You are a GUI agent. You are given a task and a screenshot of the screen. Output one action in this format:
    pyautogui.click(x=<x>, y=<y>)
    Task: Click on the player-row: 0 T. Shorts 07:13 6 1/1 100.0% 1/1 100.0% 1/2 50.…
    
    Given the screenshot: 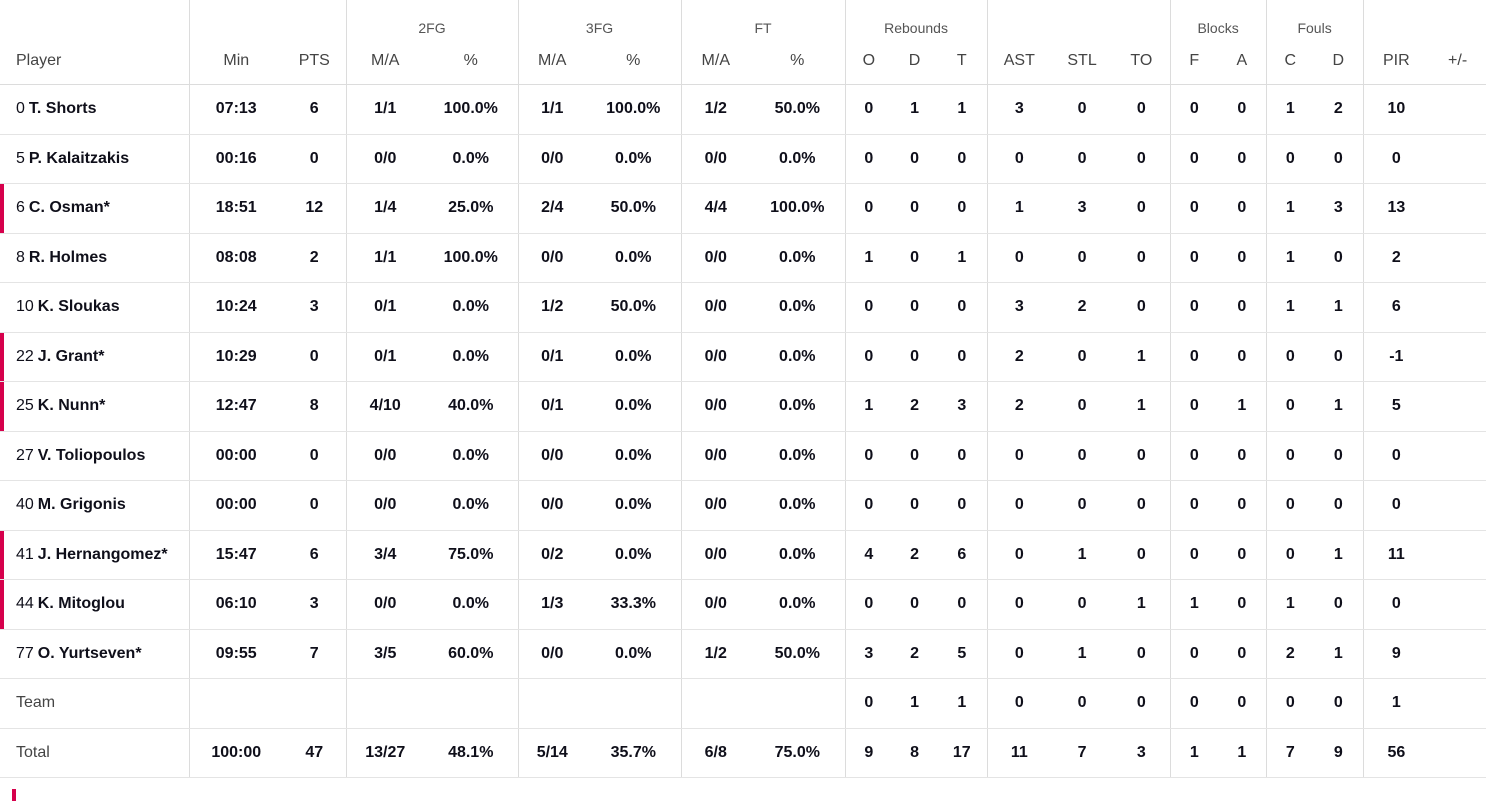 What is the action you would take?
    pyautogui.click(x=743, y=109)
    